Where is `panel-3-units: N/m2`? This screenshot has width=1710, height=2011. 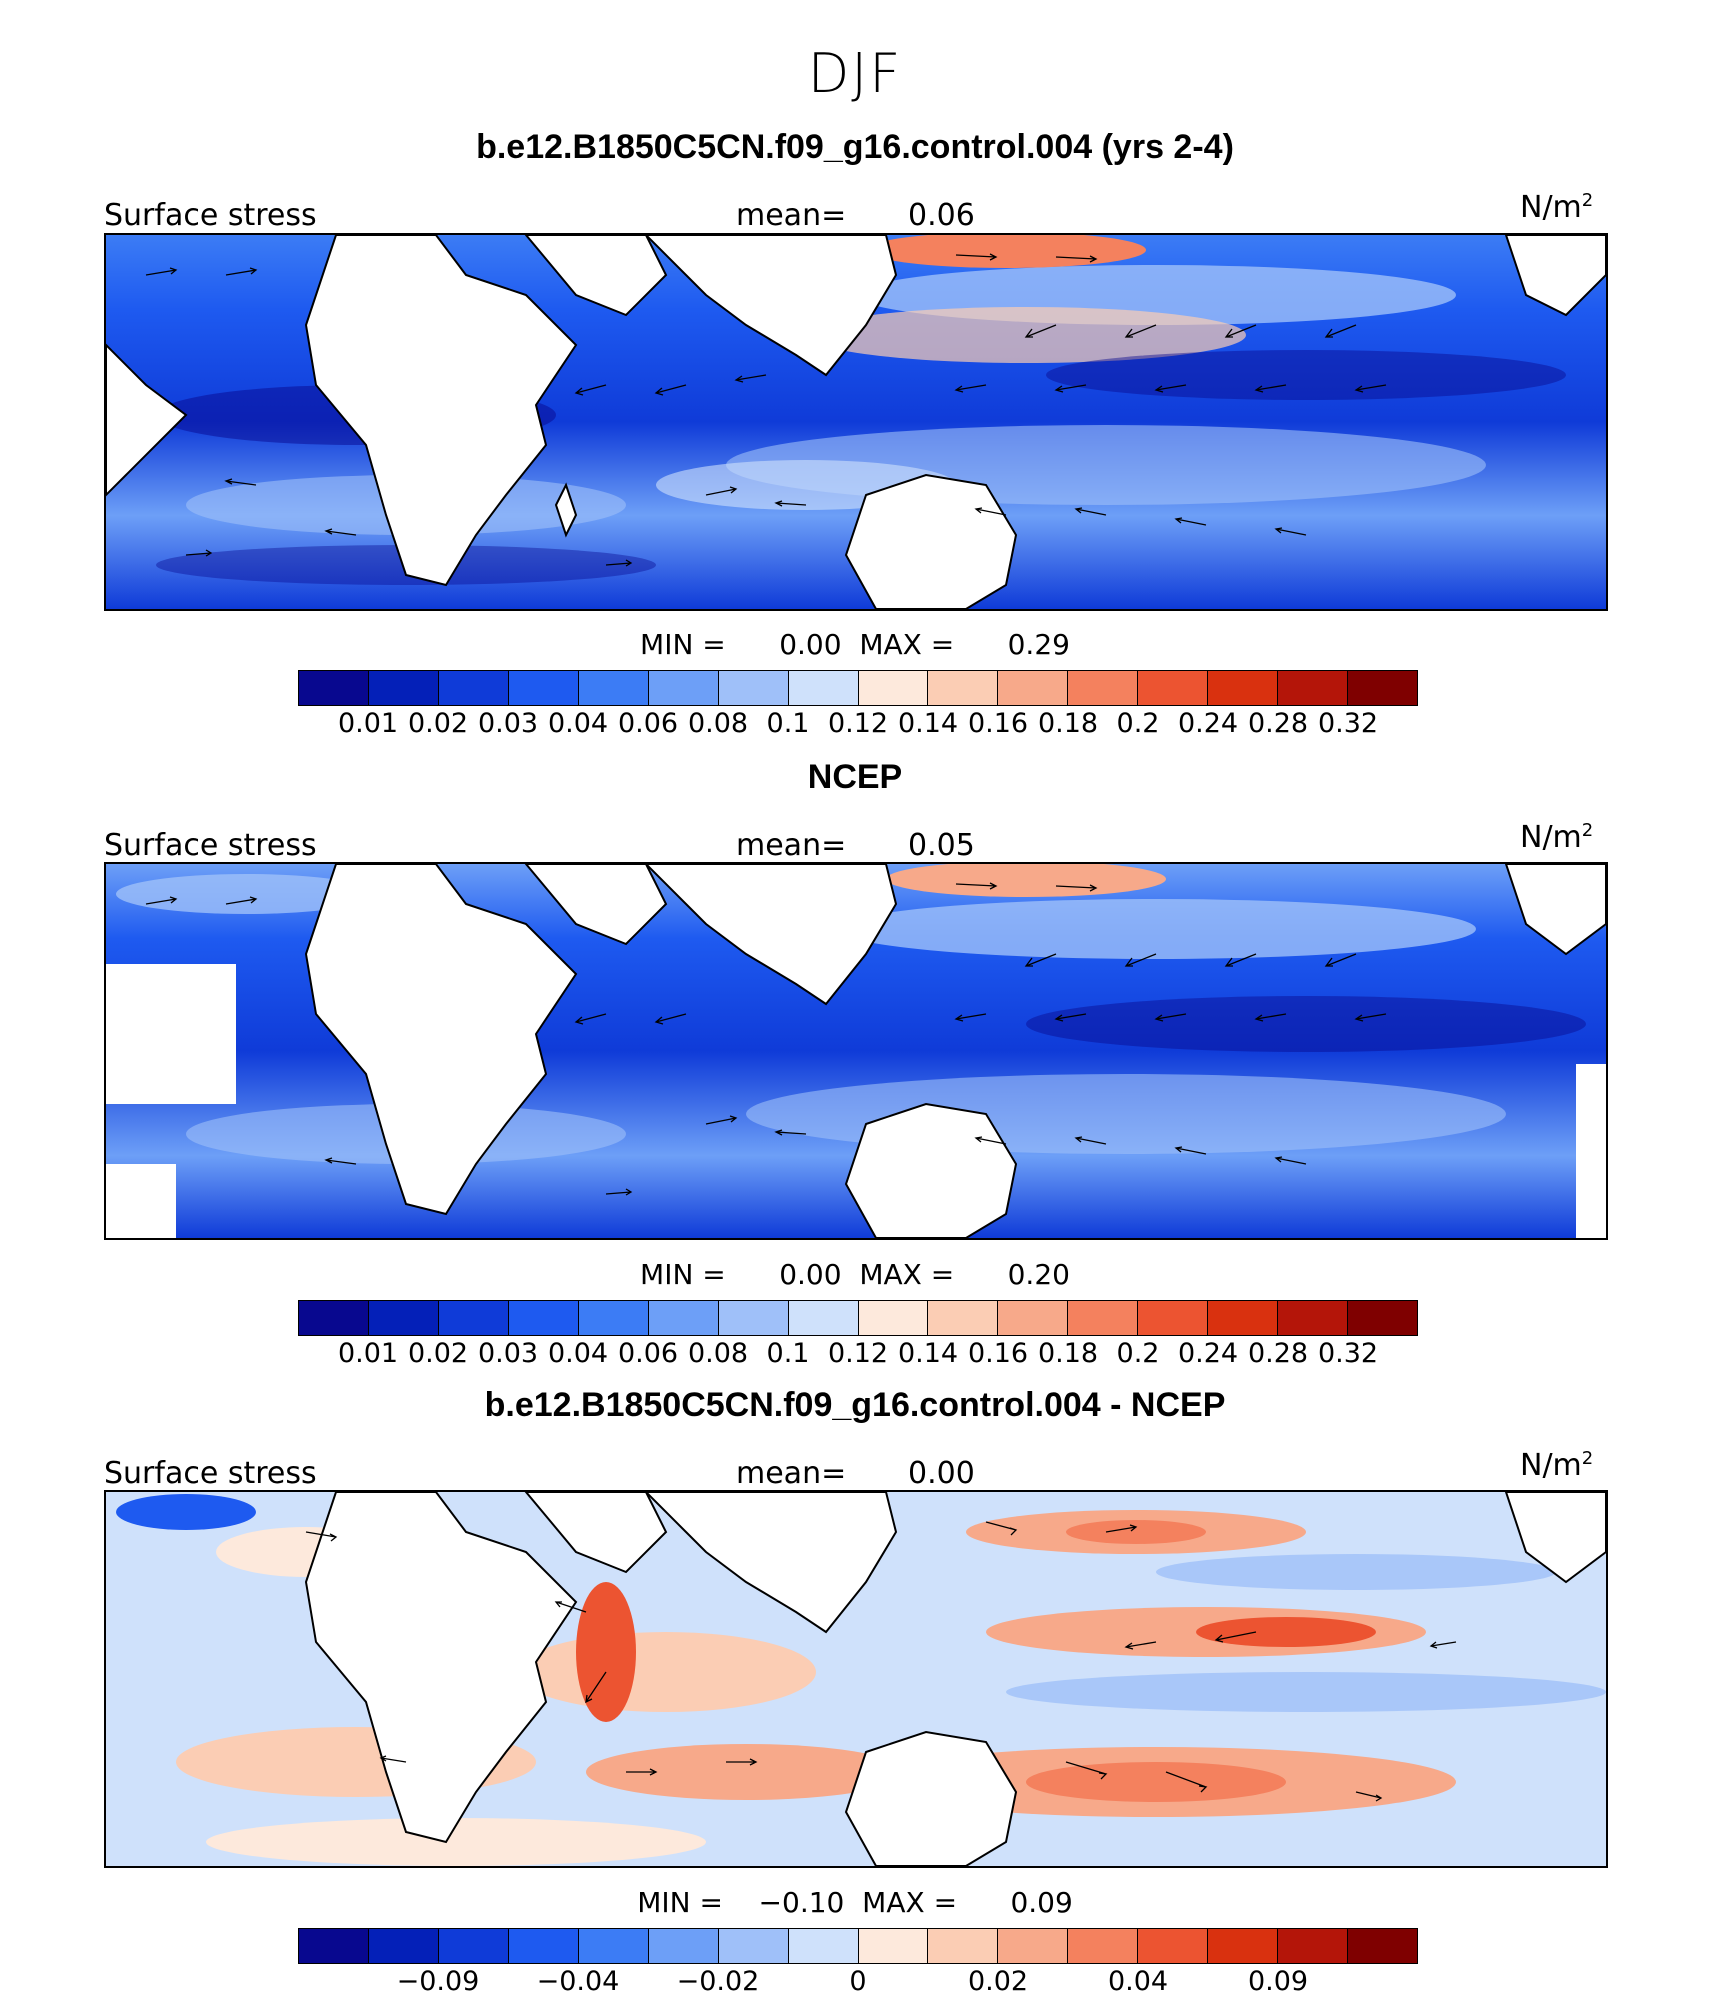 panel-3-units: N/m2 is located at coordinates (1557, 1465).